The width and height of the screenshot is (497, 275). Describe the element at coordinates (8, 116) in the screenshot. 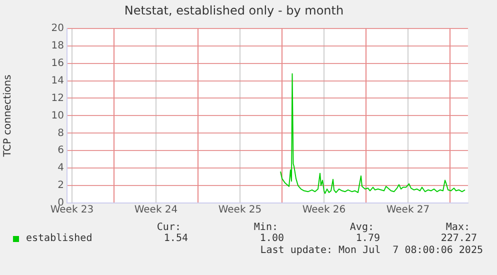

I see `y-axis-title: TCP connections` at that location.